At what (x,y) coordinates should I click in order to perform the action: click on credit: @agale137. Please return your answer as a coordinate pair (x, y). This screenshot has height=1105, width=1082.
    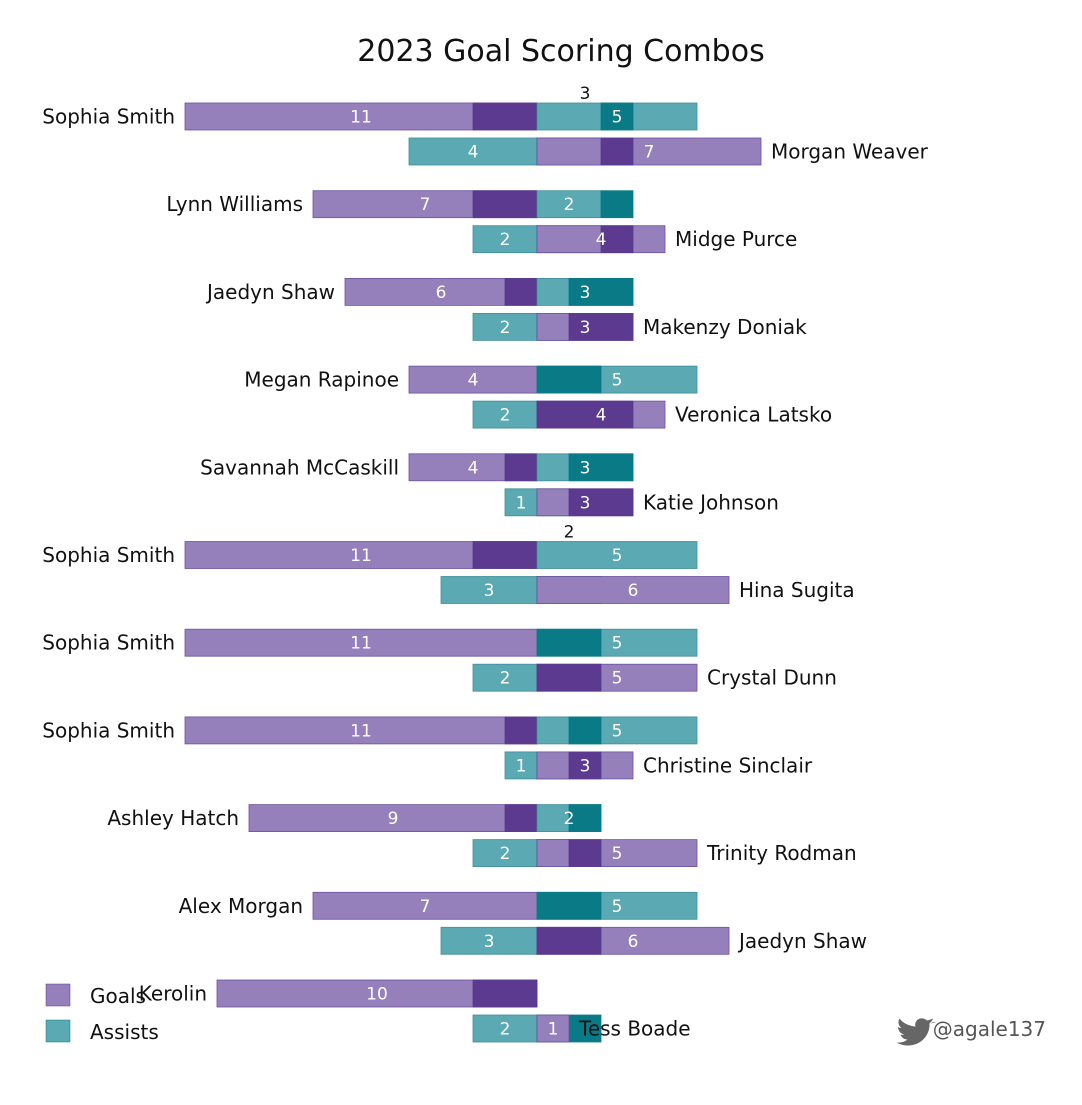
    Looking at the image, I should click on (971, 1031).